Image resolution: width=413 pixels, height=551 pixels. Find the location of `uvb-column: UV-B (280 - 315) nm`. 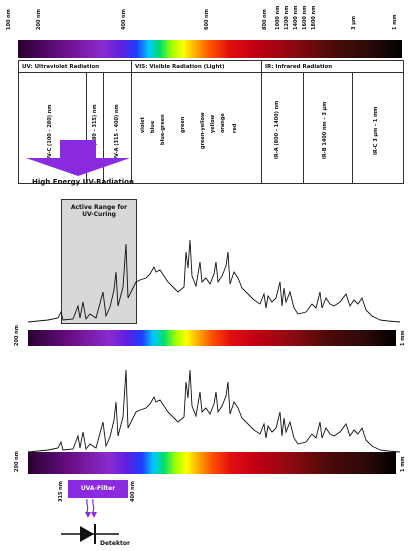

uvb-column: UV-B (280 - 315) nm is located at coordinates (95, 128).